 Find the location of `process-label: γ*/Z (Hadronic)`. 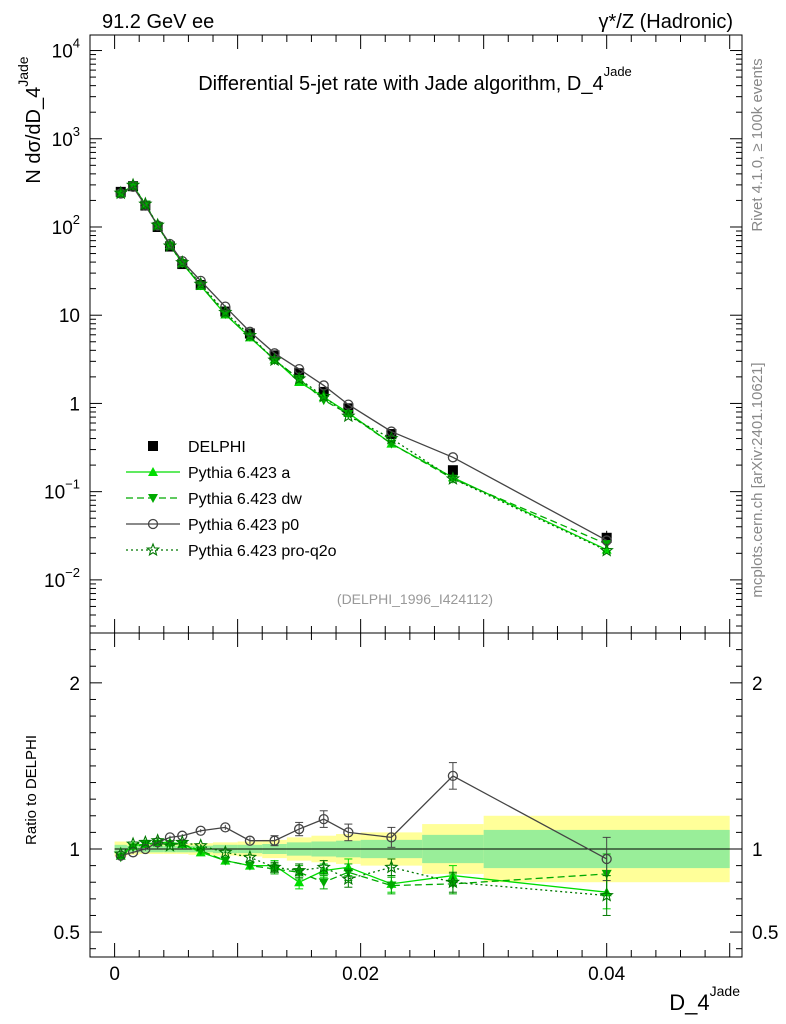

process-label: γ*/Z (Hadronic) is located at coordinates (666, 22).